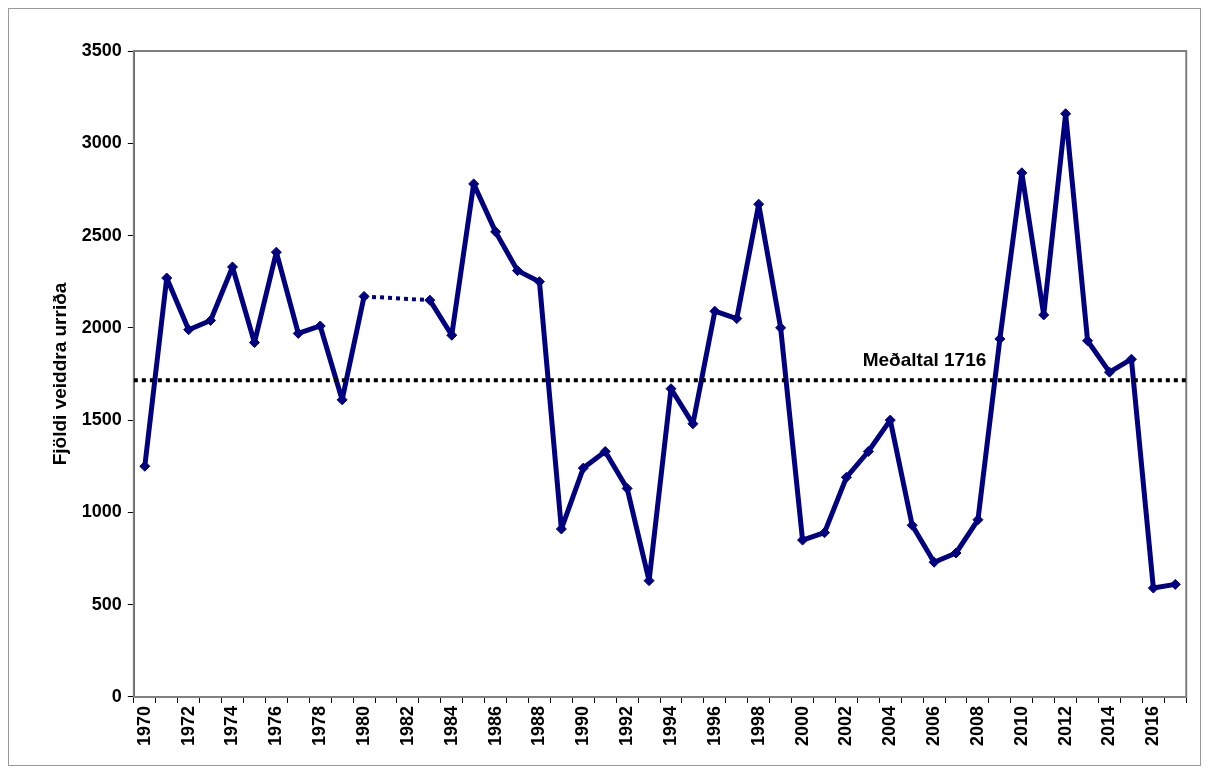 The height and width of the screenshot is (774, 1209). Describe the element at coordinates (1064, 725) in the screenshot. I see `x-tick-label: 2012` at that location.